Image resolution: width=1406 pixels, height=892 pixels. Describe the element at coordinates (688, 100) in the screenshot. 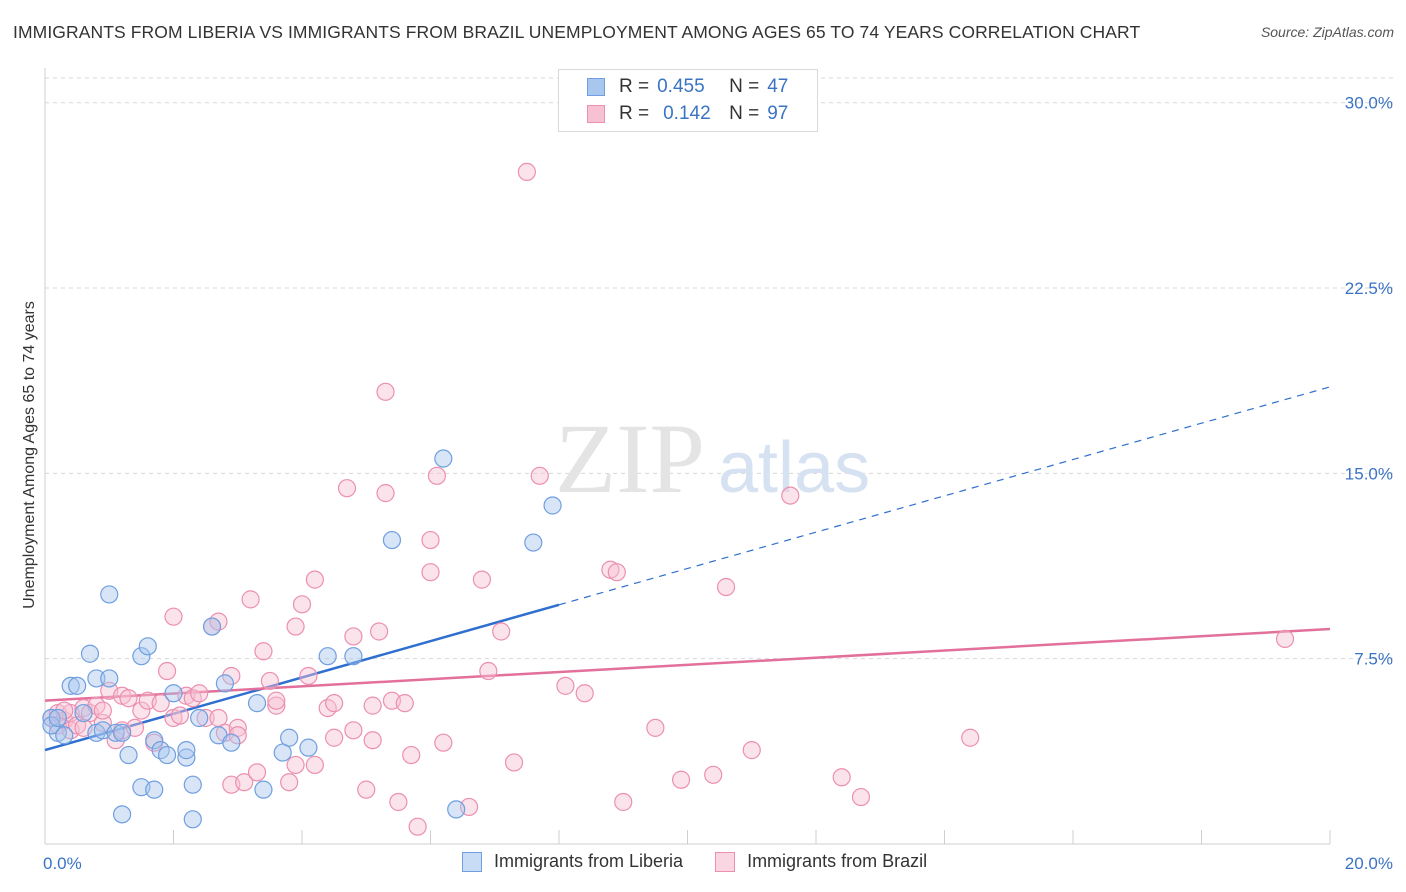

I see `correlation-legend: R = 0.455 N = 47 R = 0.142 N = 97` at that location.